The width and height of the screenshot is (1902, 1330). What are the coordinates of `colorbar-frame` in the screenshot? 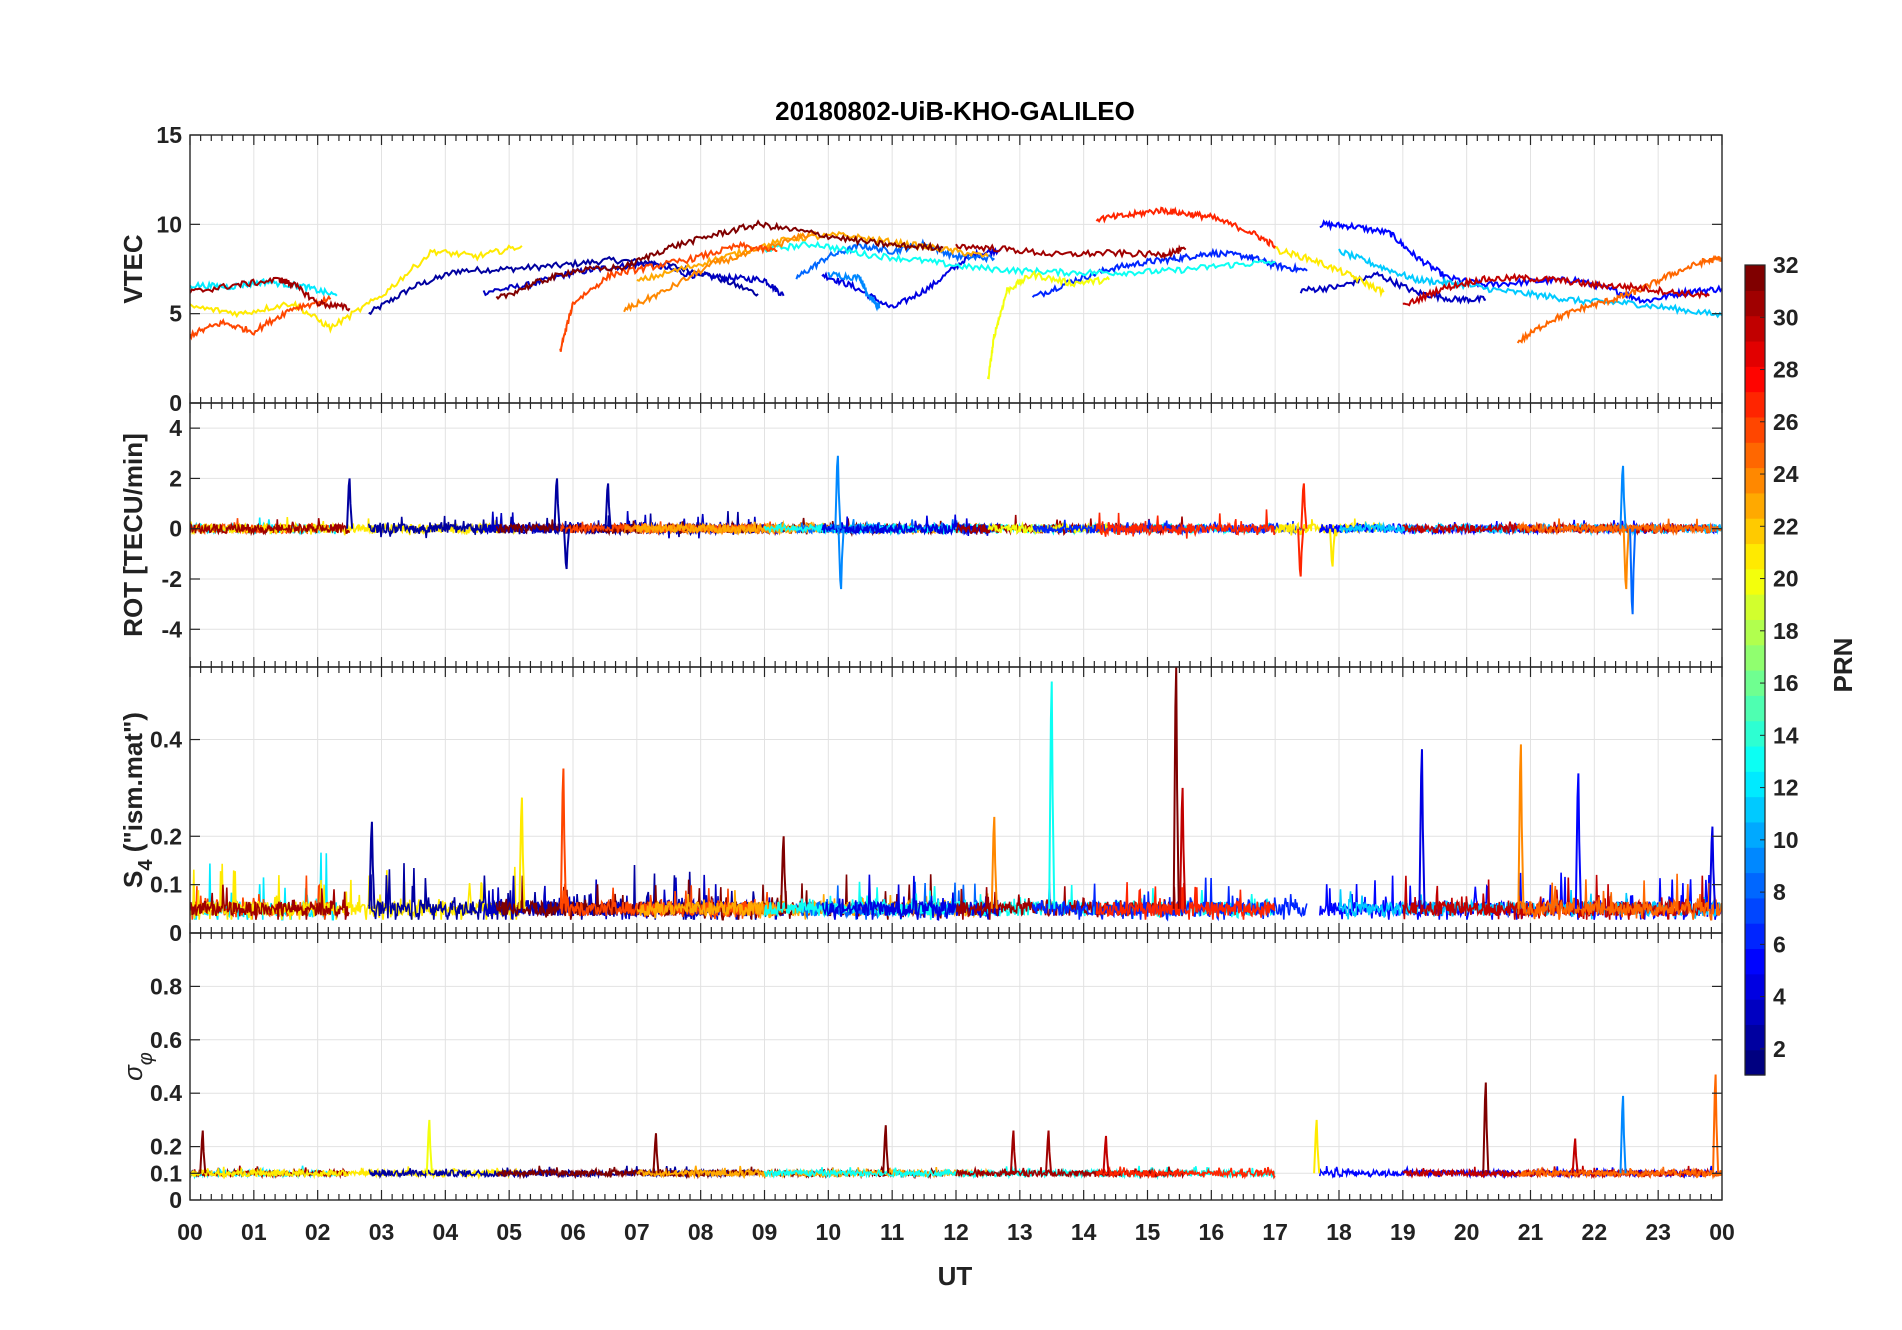 It's located at (1755, 670).